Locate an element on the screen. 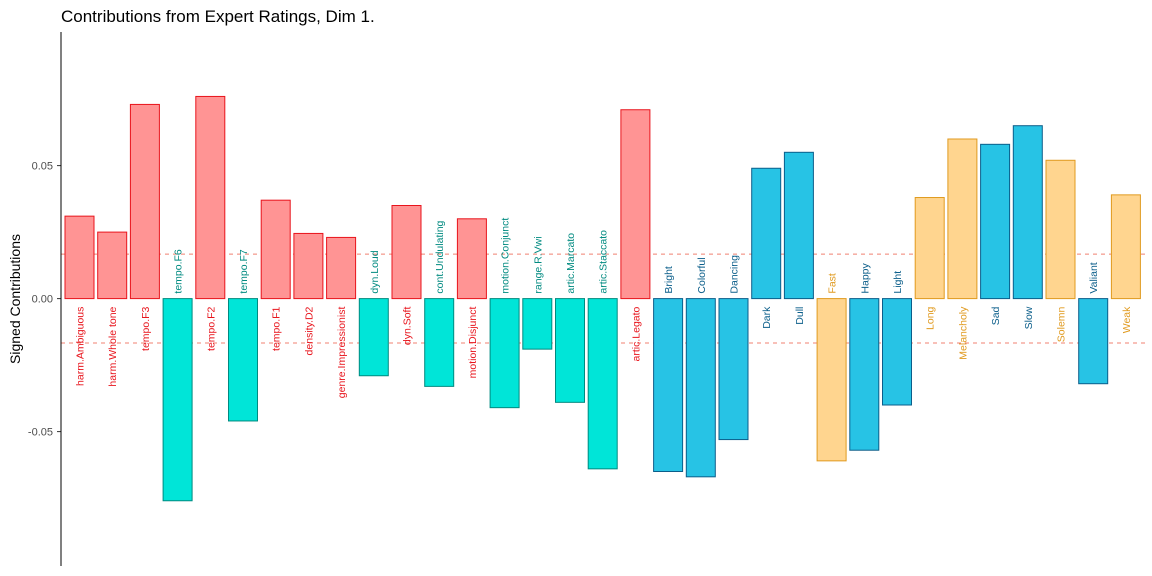 This screenshot has height=576, width=1152. bar-label: tempo.F2 is located at coordinates (211, 328).